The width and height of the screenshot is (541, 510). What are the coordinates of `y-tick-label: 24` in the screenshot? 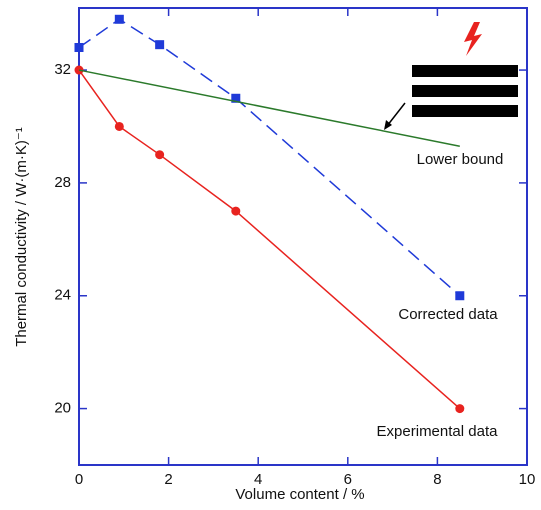 It's located at (62, 295).